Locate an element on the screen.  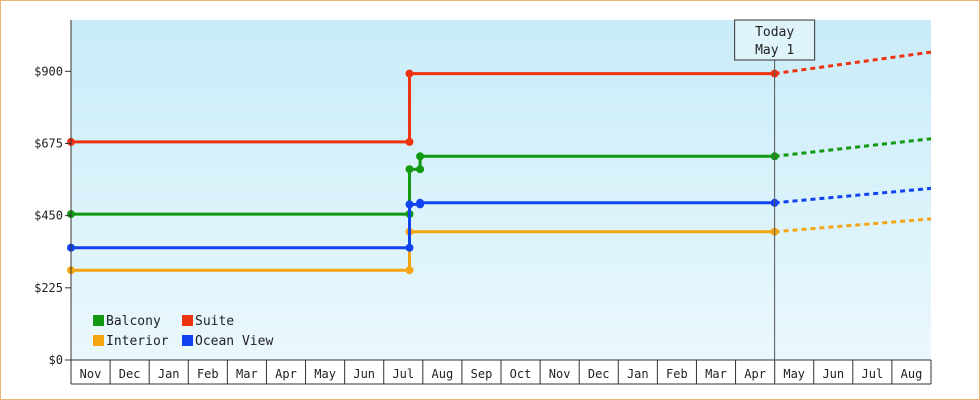
legend-label-interior: Interior is located at coordinates (137, 341).